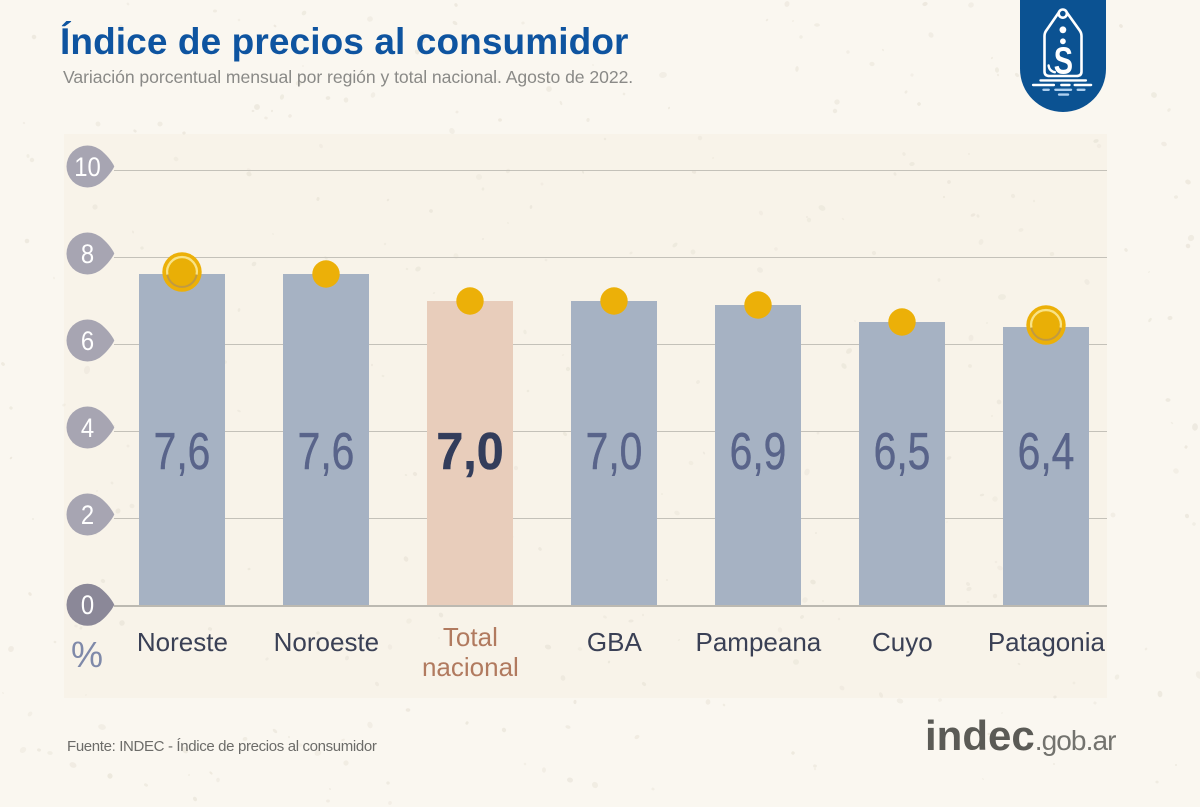  I want to click on svg-text: 2, so click(87, 515).